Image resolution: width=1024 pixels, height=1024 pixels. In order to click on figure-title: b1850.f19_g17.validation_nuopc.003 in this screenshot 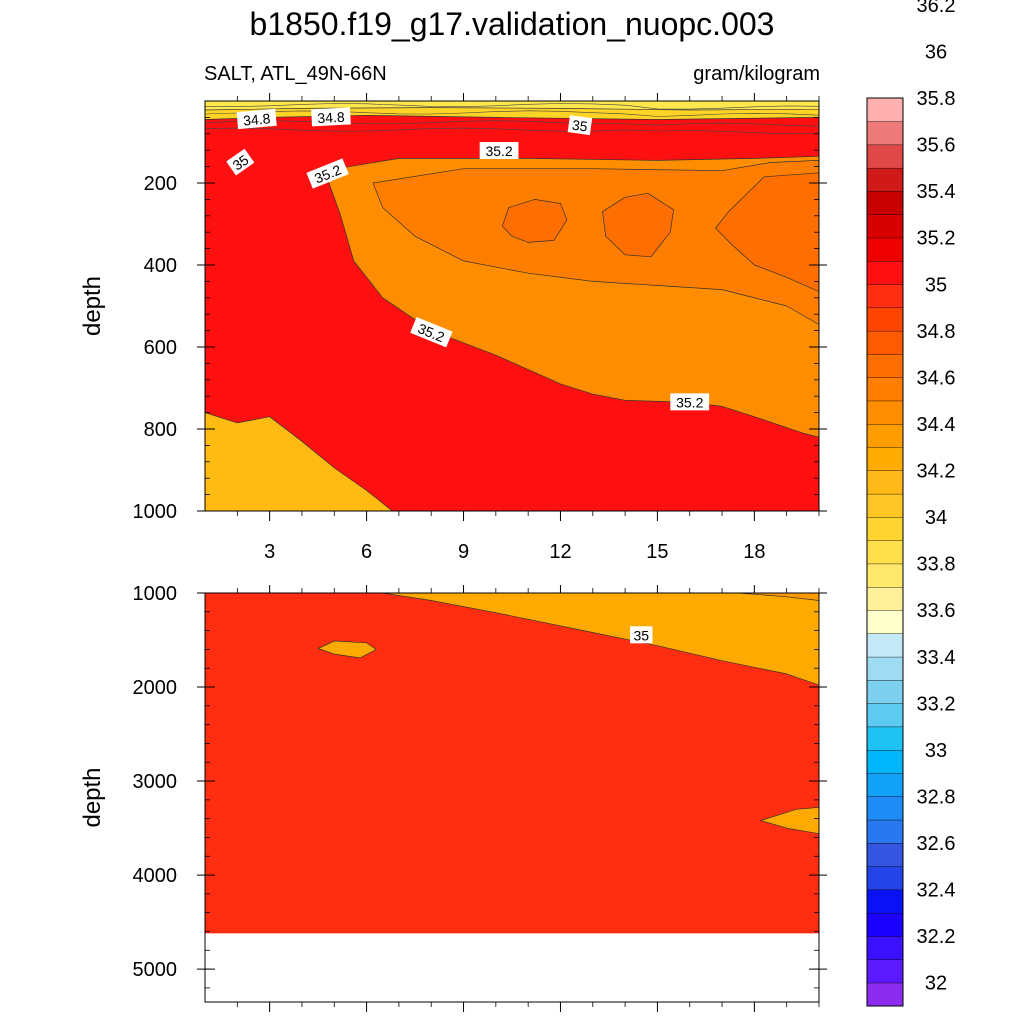, I will do `click(512, 24)`.